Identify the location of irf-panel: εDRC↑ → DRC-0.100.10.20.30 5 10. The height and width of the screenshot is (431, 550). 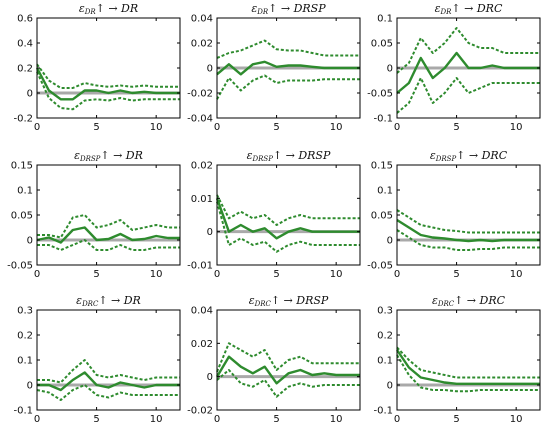
(457, 359).